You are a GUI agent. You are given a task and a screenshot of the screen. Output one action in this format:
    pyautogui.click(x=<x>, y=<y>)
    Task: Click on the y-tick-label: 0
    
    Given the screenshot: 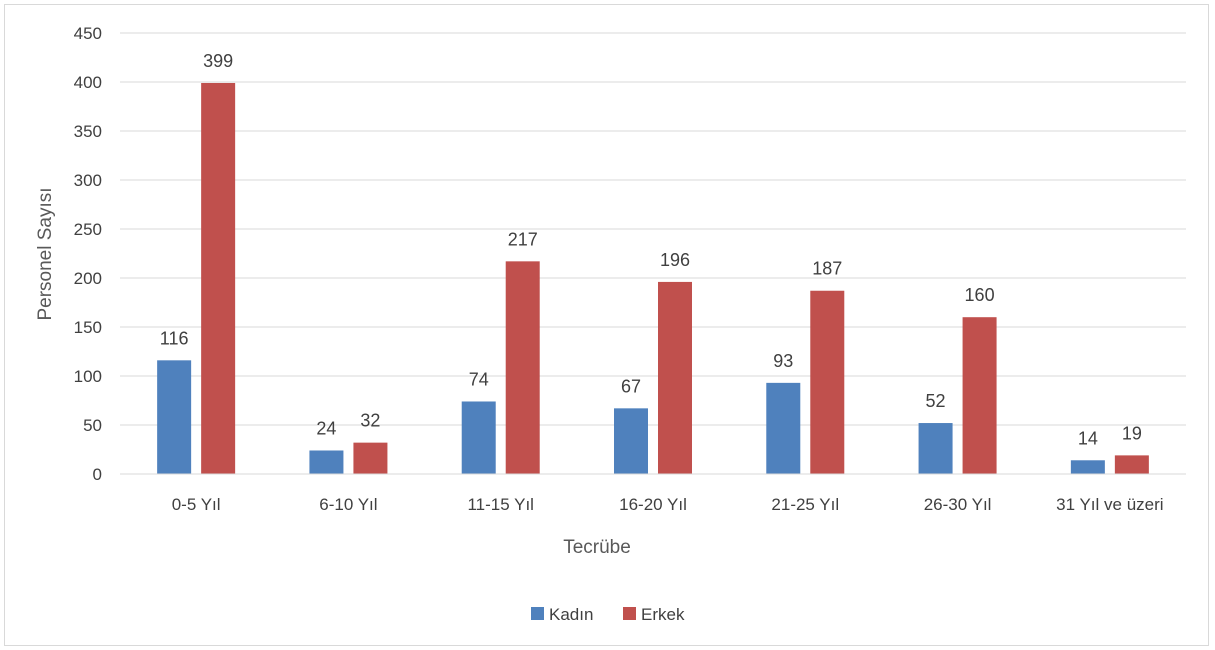 What is the action you would take?
    pyautogui.click(x=97, y=474)
    